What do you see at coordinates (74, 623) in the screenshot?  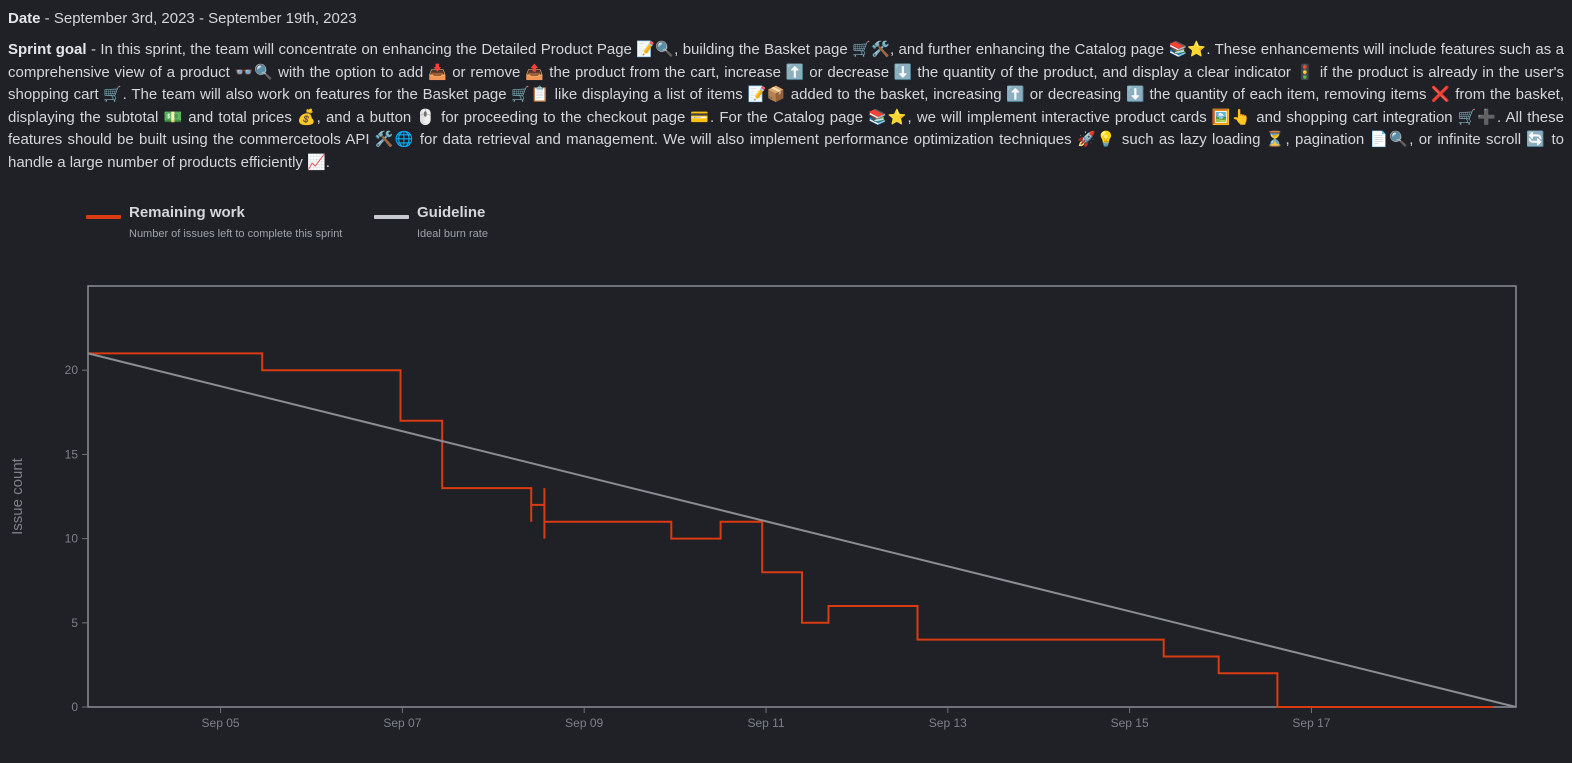 I see `y-tick-label: 5` at bounding box center [74, 623].